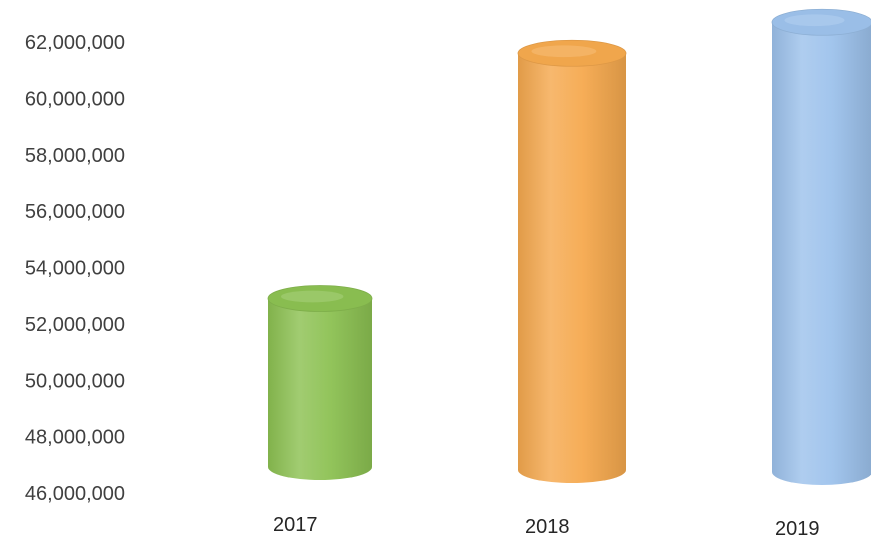 The height and width of the screenshot is (542, 871). What do you see at coordinates (75, 381) in the screenshot?
I see `y-tick-label: 50,000,000` at bounding box center [75, 381].